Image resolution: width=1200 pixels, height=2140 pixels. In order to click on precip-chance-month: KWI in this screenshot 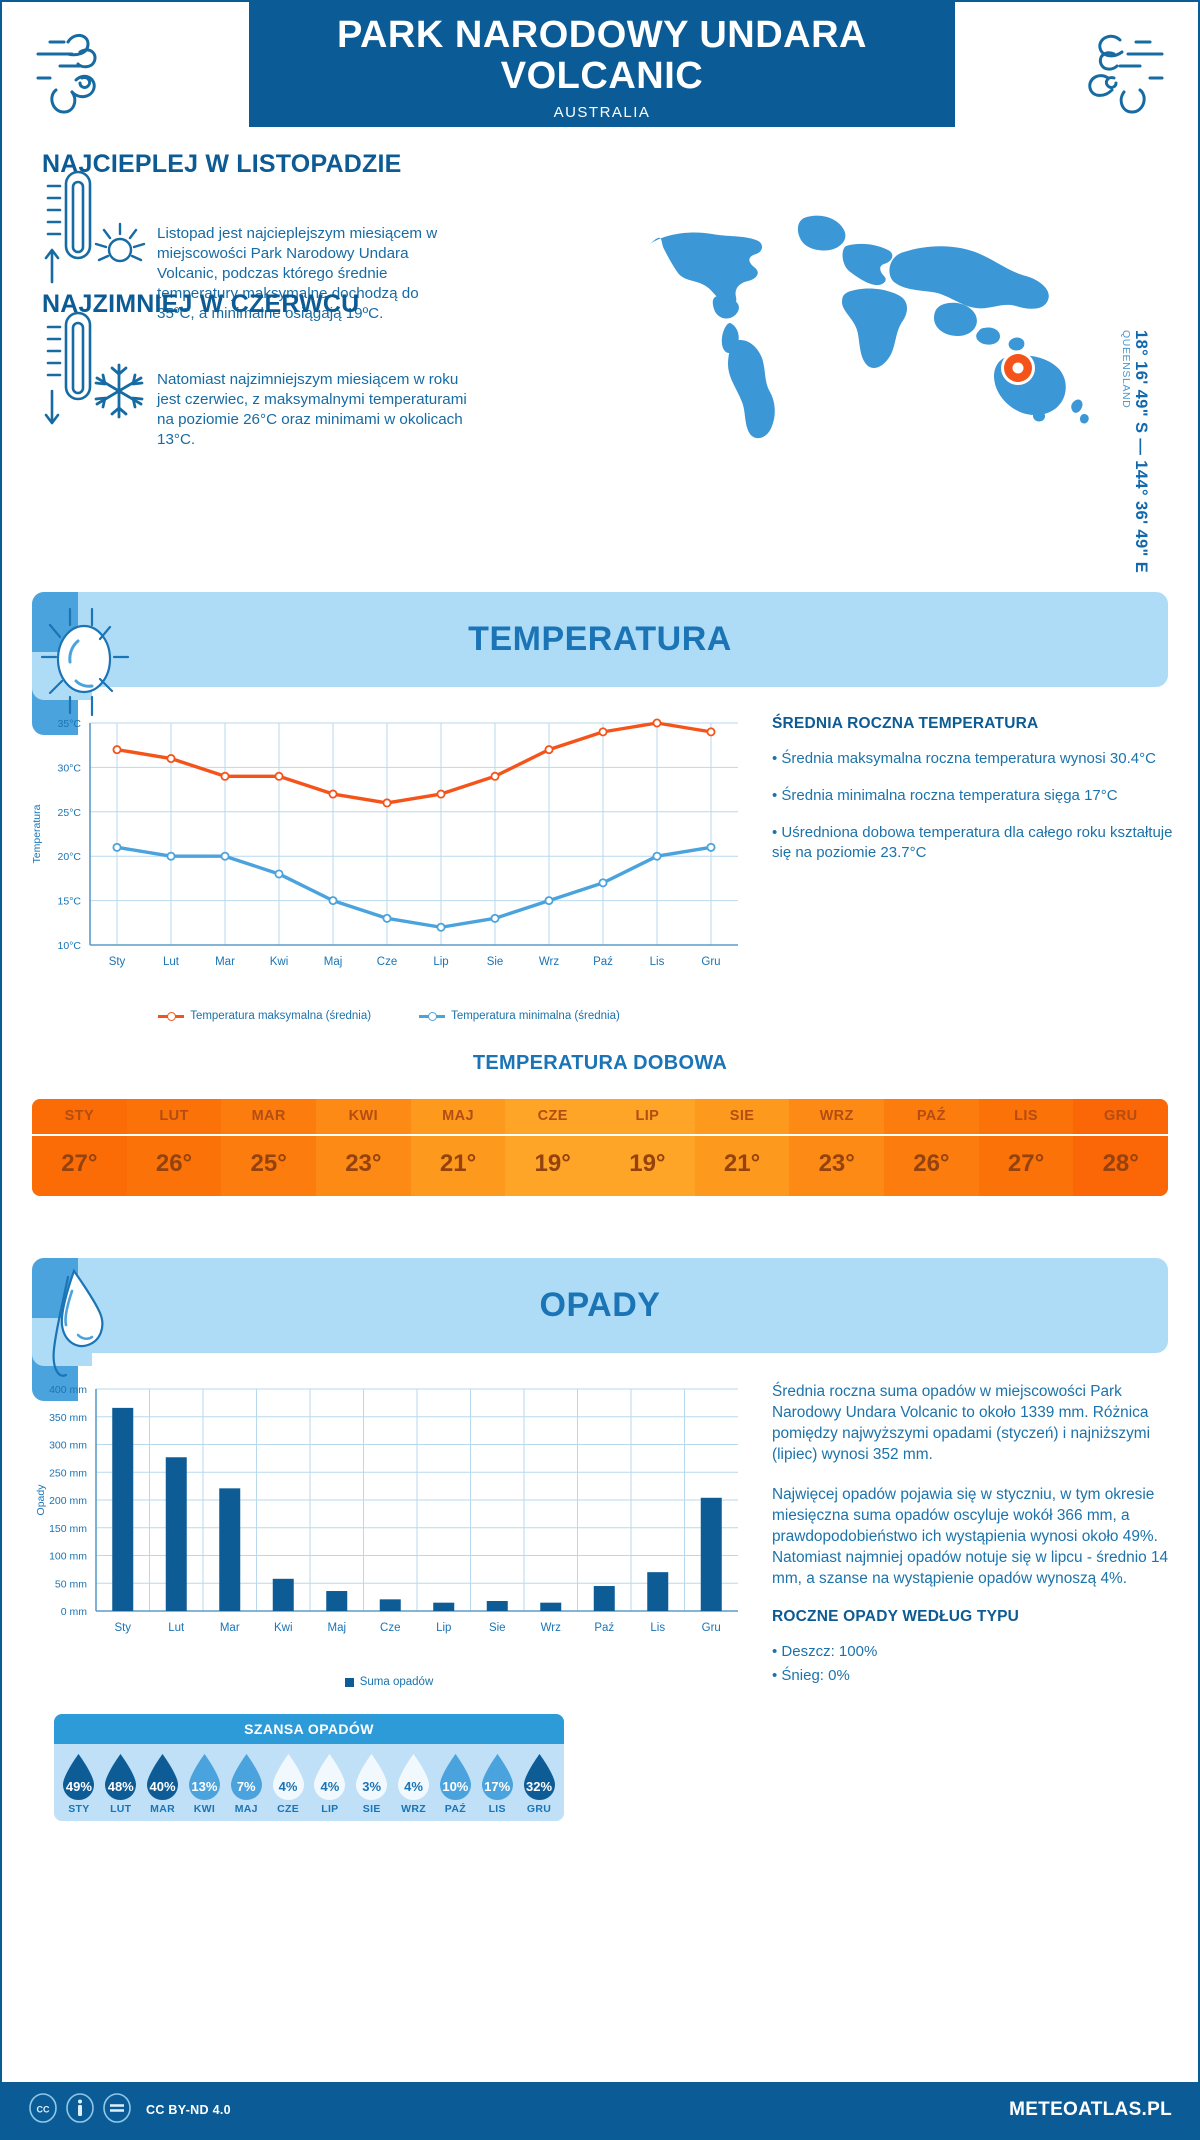, I will do `click(204, 1809)`.